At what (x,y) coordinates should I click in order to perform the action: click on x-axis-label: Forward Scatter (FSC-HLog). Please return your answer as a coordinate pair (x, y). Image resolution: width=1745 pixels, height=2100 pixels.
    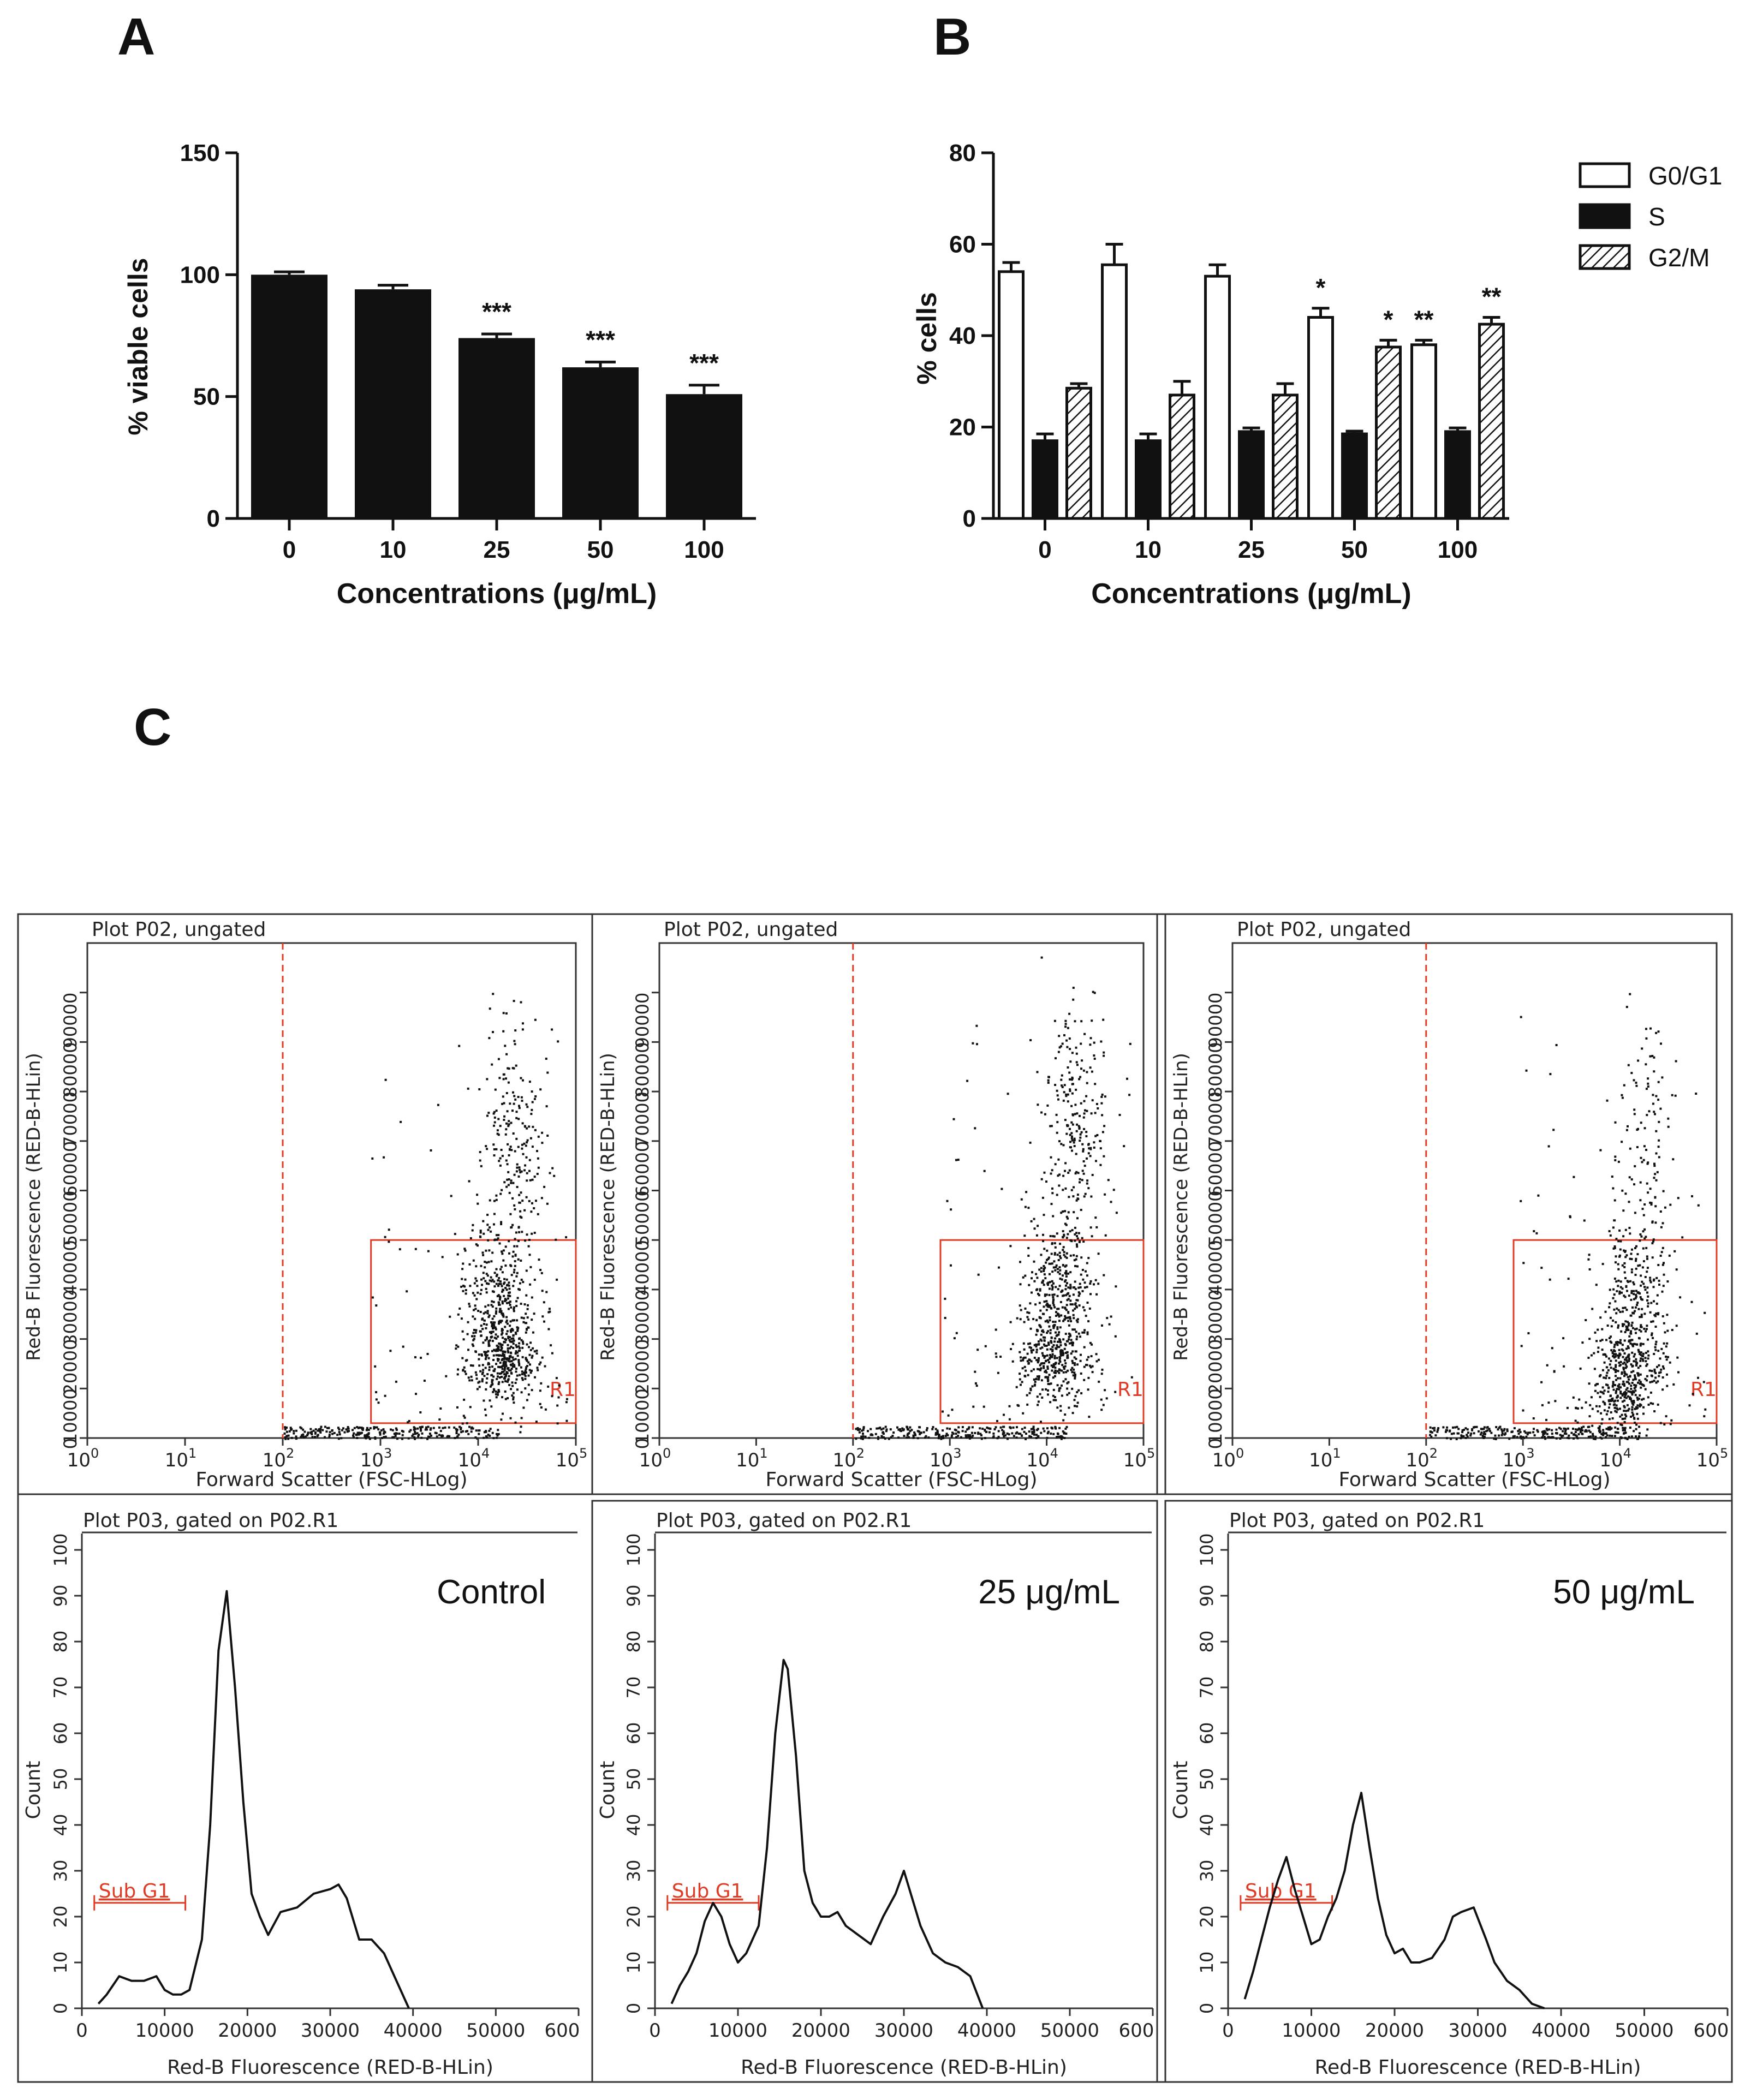
    Looking at the image, I should click on (1474, 1480).